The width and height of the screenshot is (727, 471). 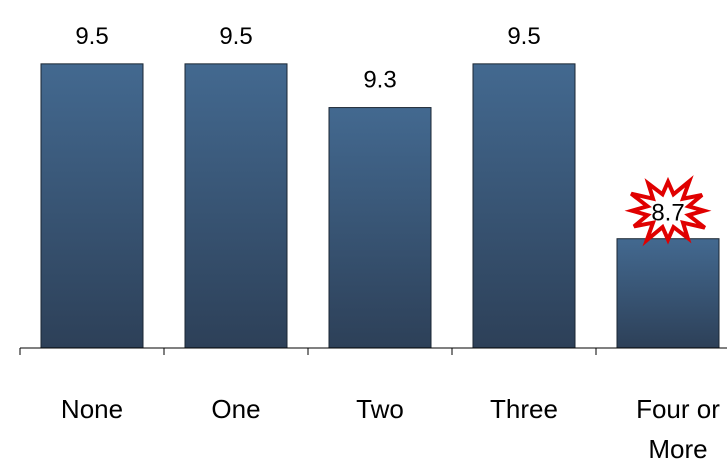 What do you see at coordinates (667, 213) in the screenshot?
I see `data-label: 8.7` at bounding box center [667, 213].